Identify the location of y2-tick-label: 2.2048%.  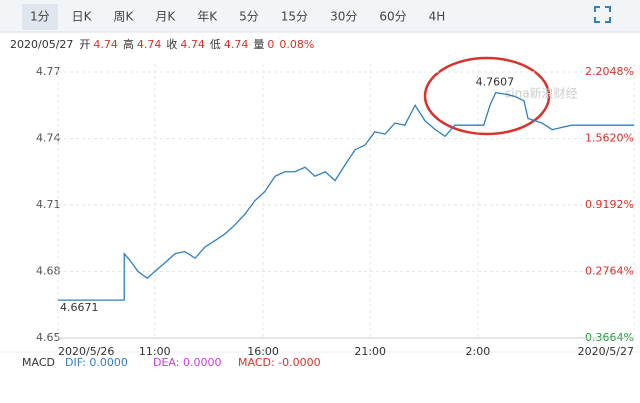
(609, 71).